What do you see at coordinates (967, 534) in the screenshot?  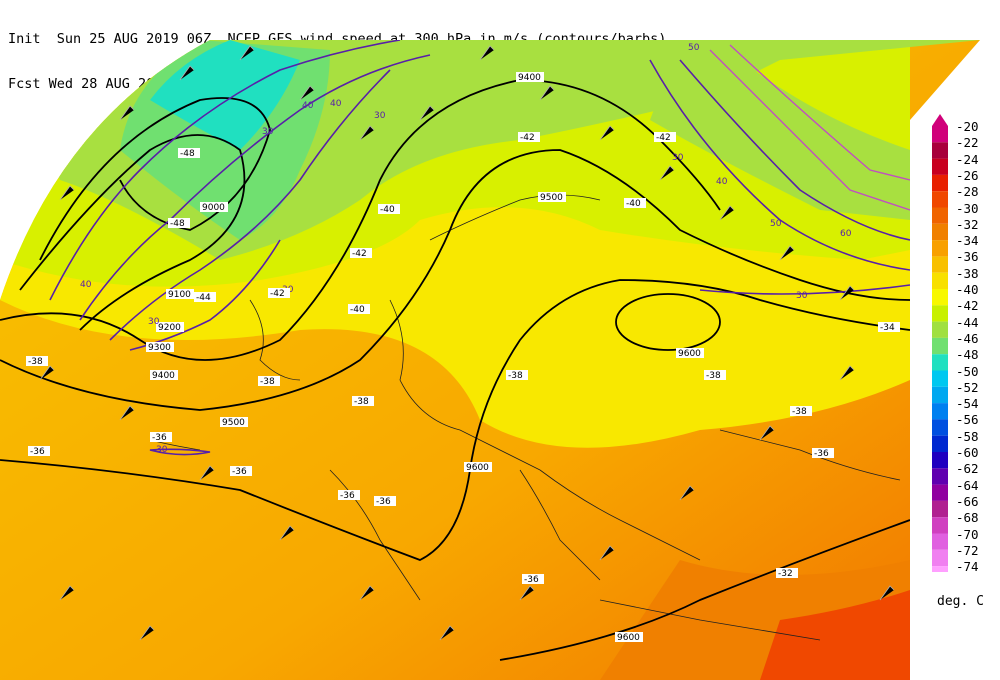 I see `legend-label: -70` at bounding box center [967, 534].